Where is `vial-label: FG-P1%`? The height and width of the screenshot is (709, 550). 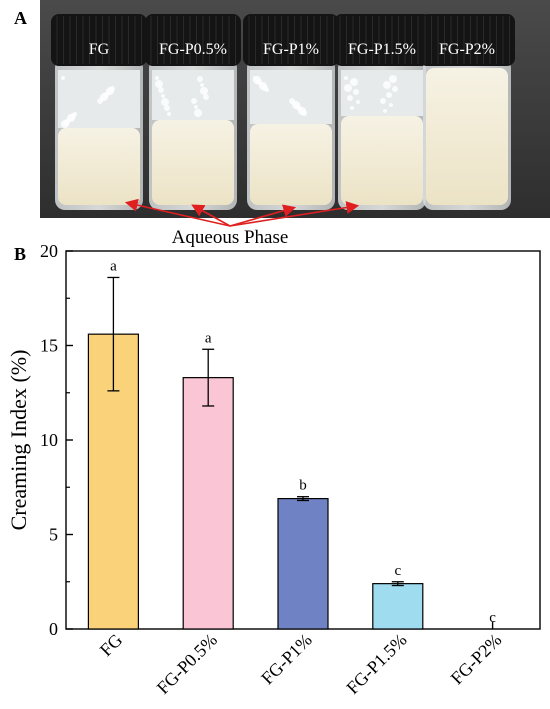 vial-label: FG-P1% is located at coordinates (291, 49).